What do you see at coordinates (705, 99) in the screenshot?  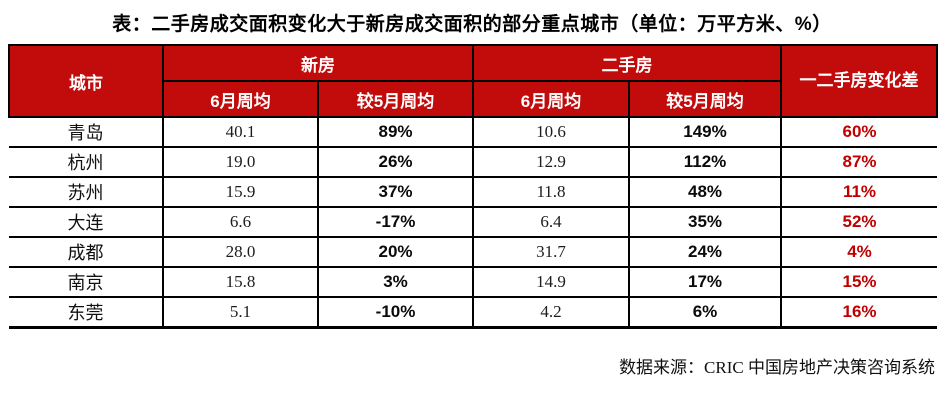 I see `header-second-vs-may: 较5月周均` at bounding box center [705, 99].